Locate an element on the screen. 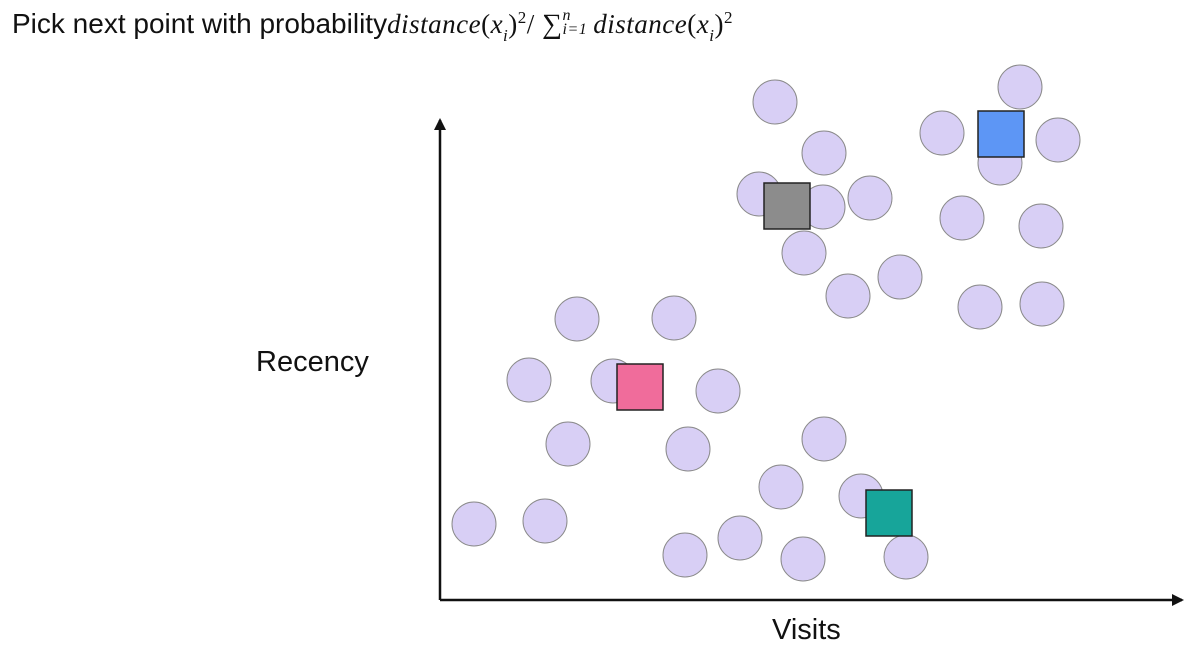  x-axis-label: Visits is located at coordinates (806, 630).